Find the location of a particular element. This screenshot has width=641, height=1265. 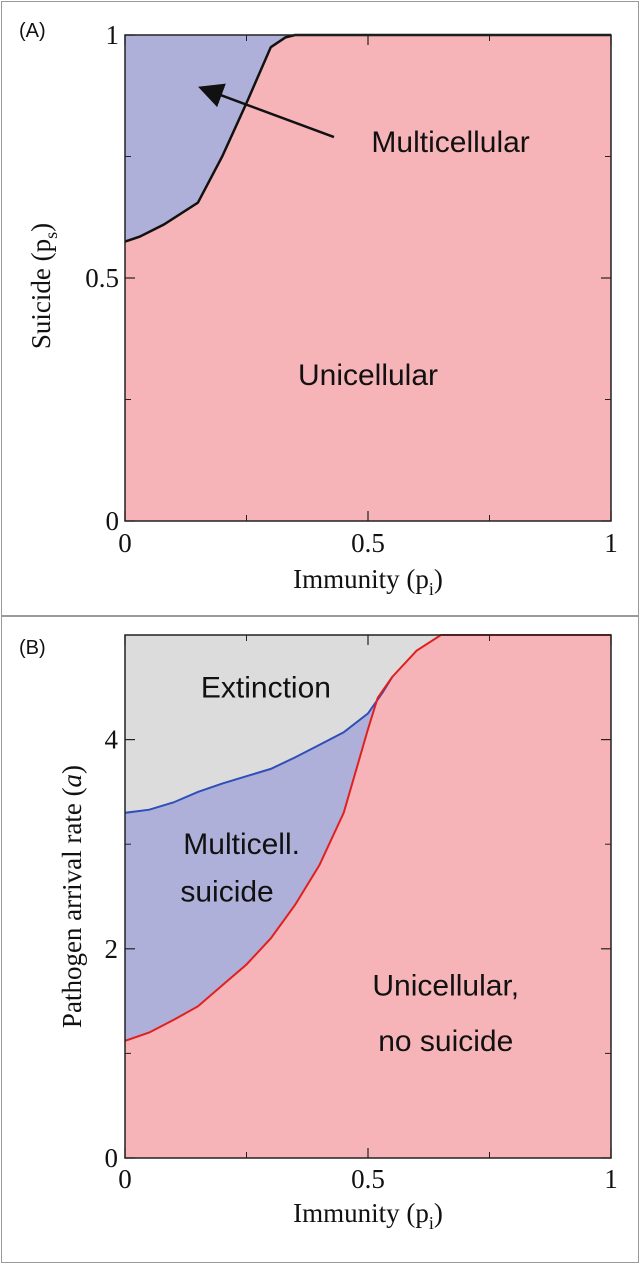

y-axis-label: Suicide (ps) is located at coordinates (43, 286).